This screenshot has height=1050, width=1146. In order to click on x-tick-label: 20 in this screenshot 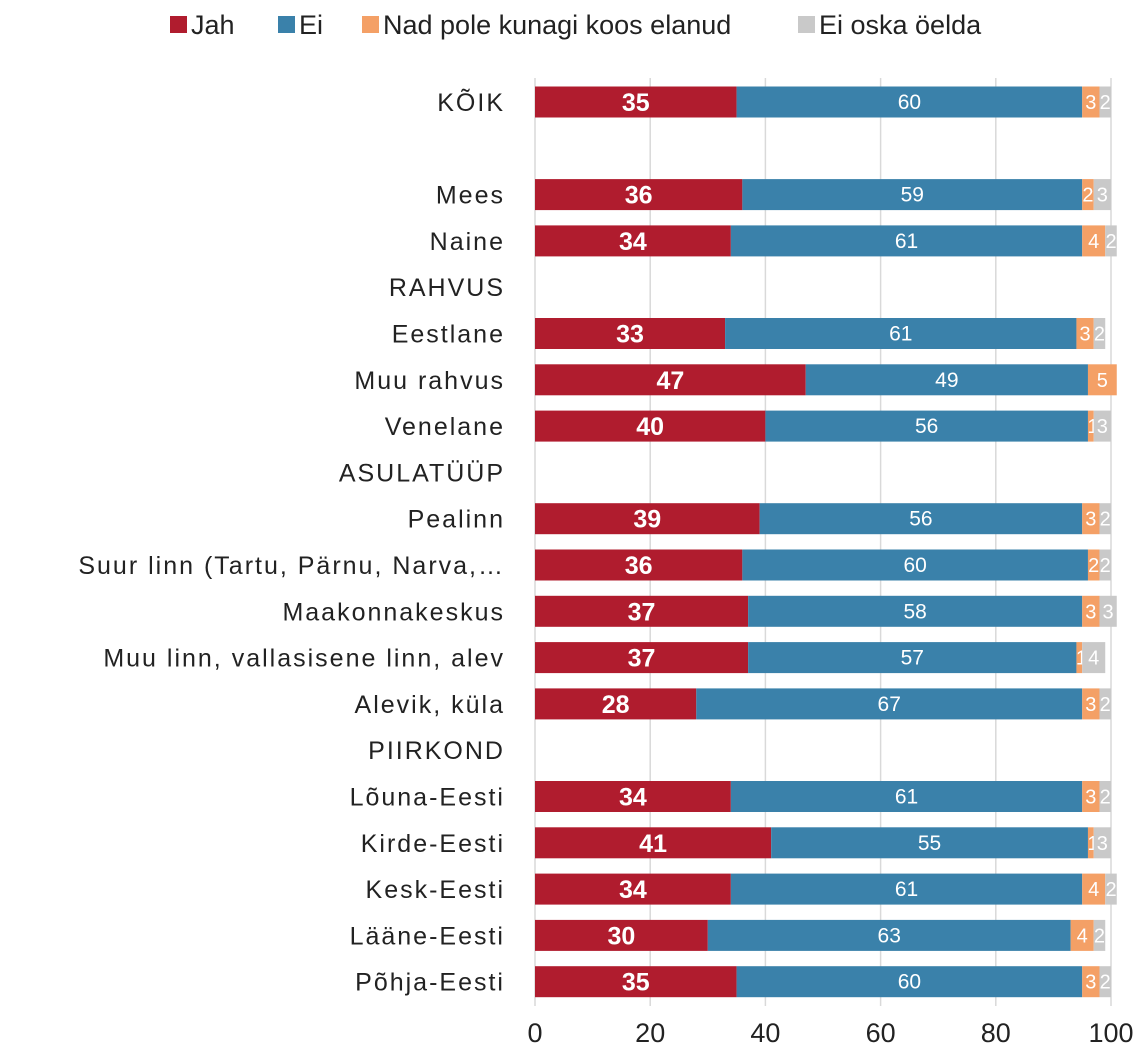, I will do `click(650, 1033)`.